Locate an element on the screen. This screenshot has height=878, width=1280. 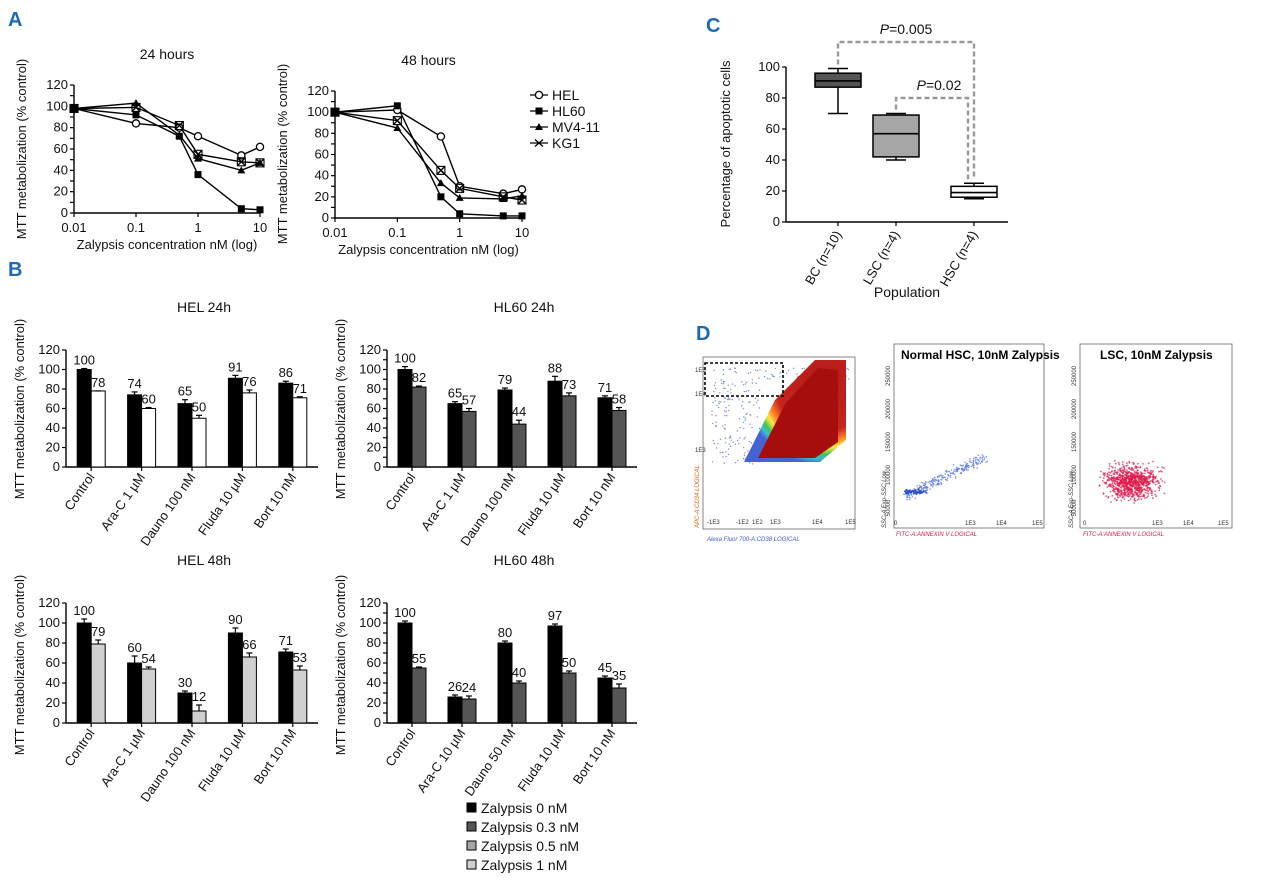
data-point-circle is located at coordinates (198, 136).